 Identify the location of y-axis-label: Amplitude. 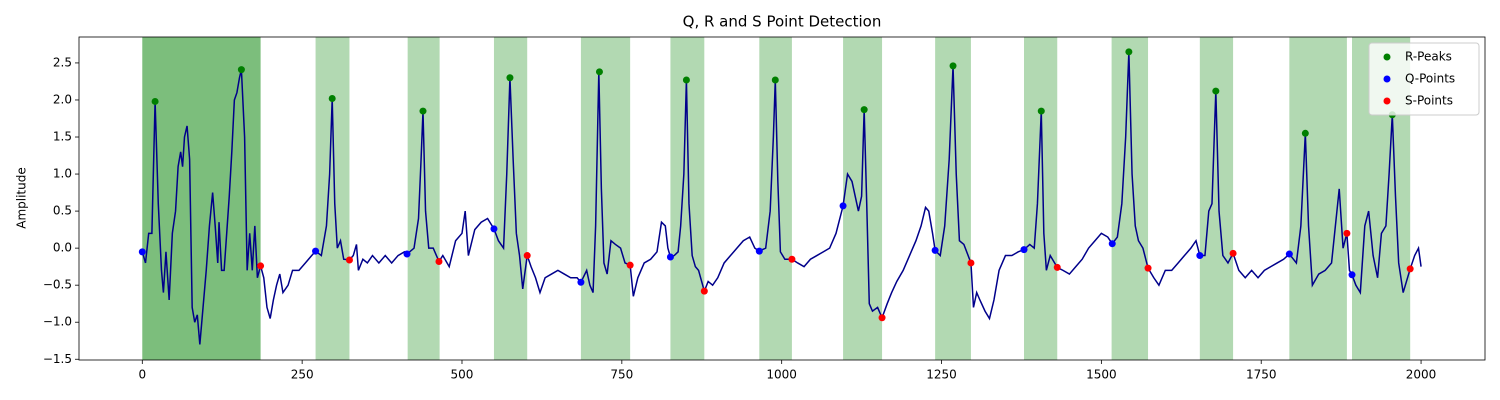
(22, 198).